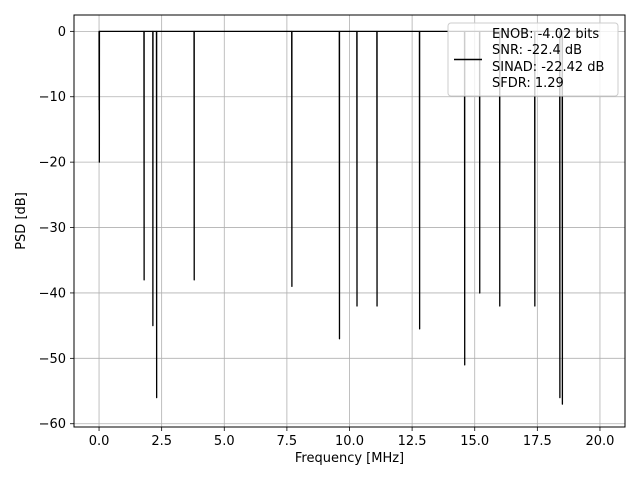 This screenshot has width=640, height=480. I want to click on x-tick-label: 0.0, so click(99, 441).